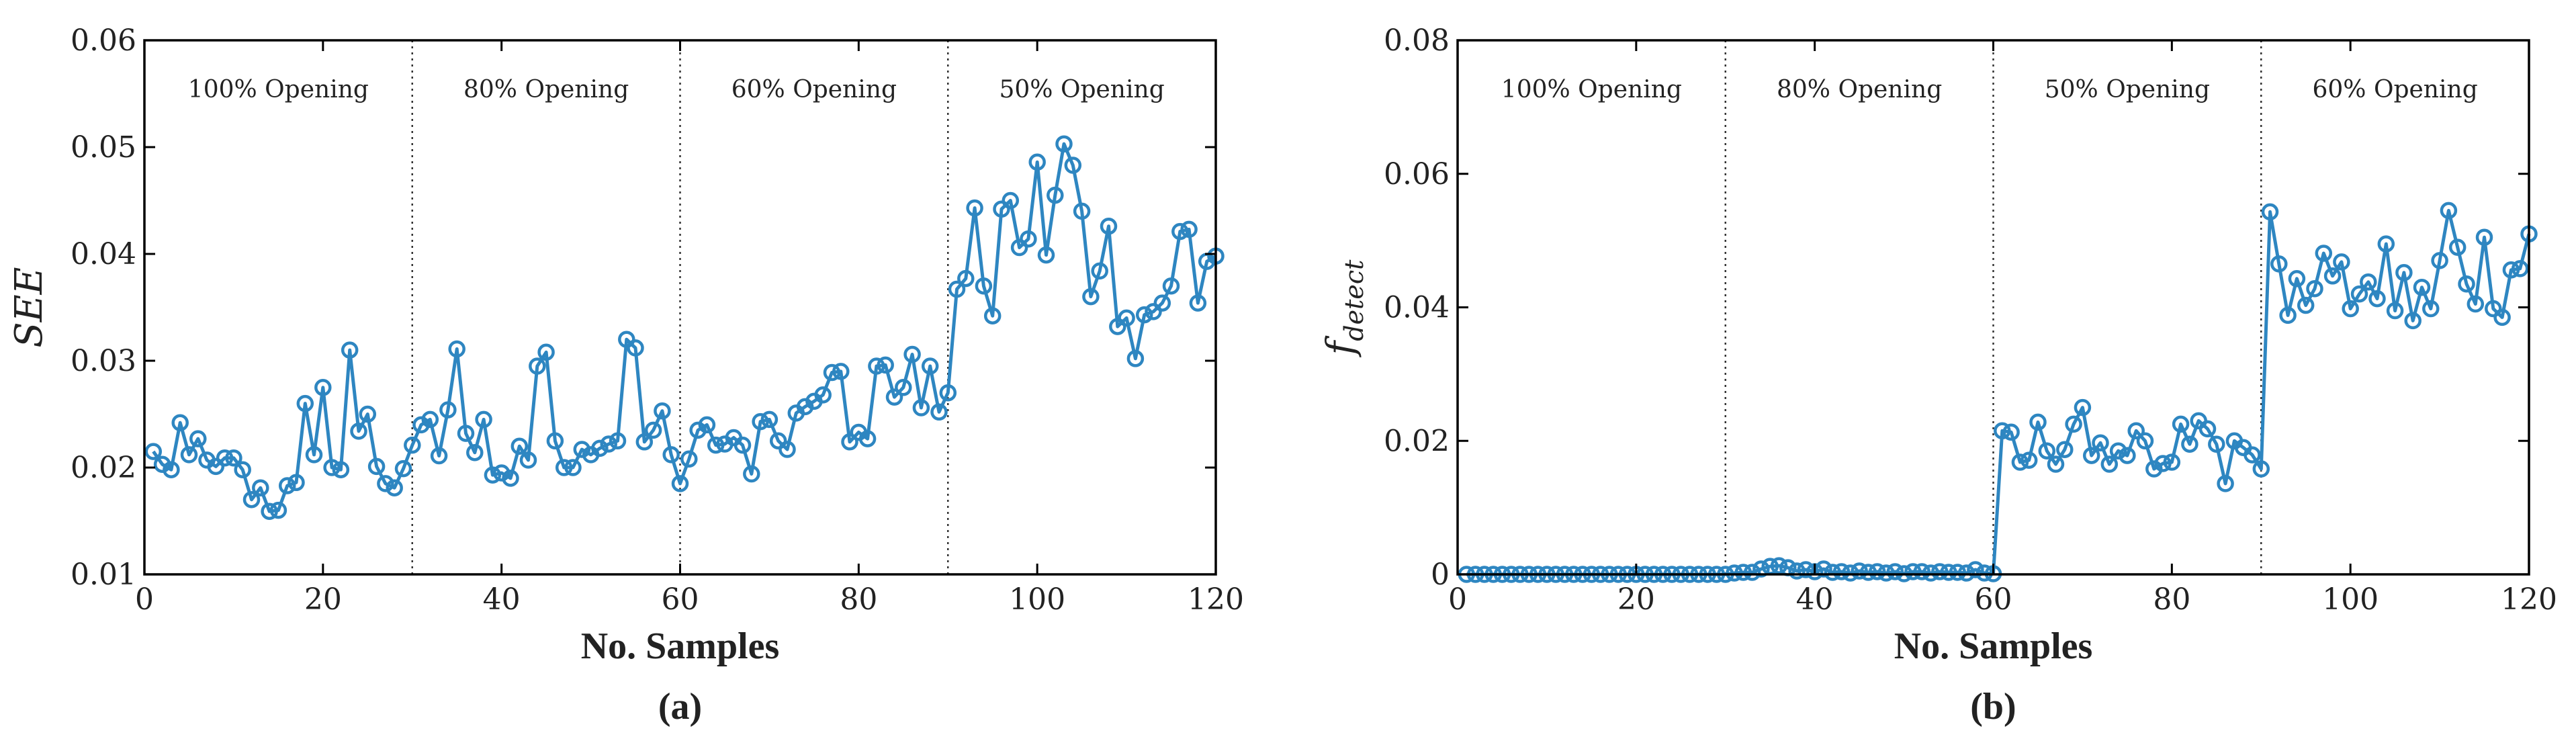 The image size is (2576, 745). What do you see at coordinates (1994, 646) in the screenshot?
I see `x-axis-label: No. Samples` at bounding box center [1994, 646].